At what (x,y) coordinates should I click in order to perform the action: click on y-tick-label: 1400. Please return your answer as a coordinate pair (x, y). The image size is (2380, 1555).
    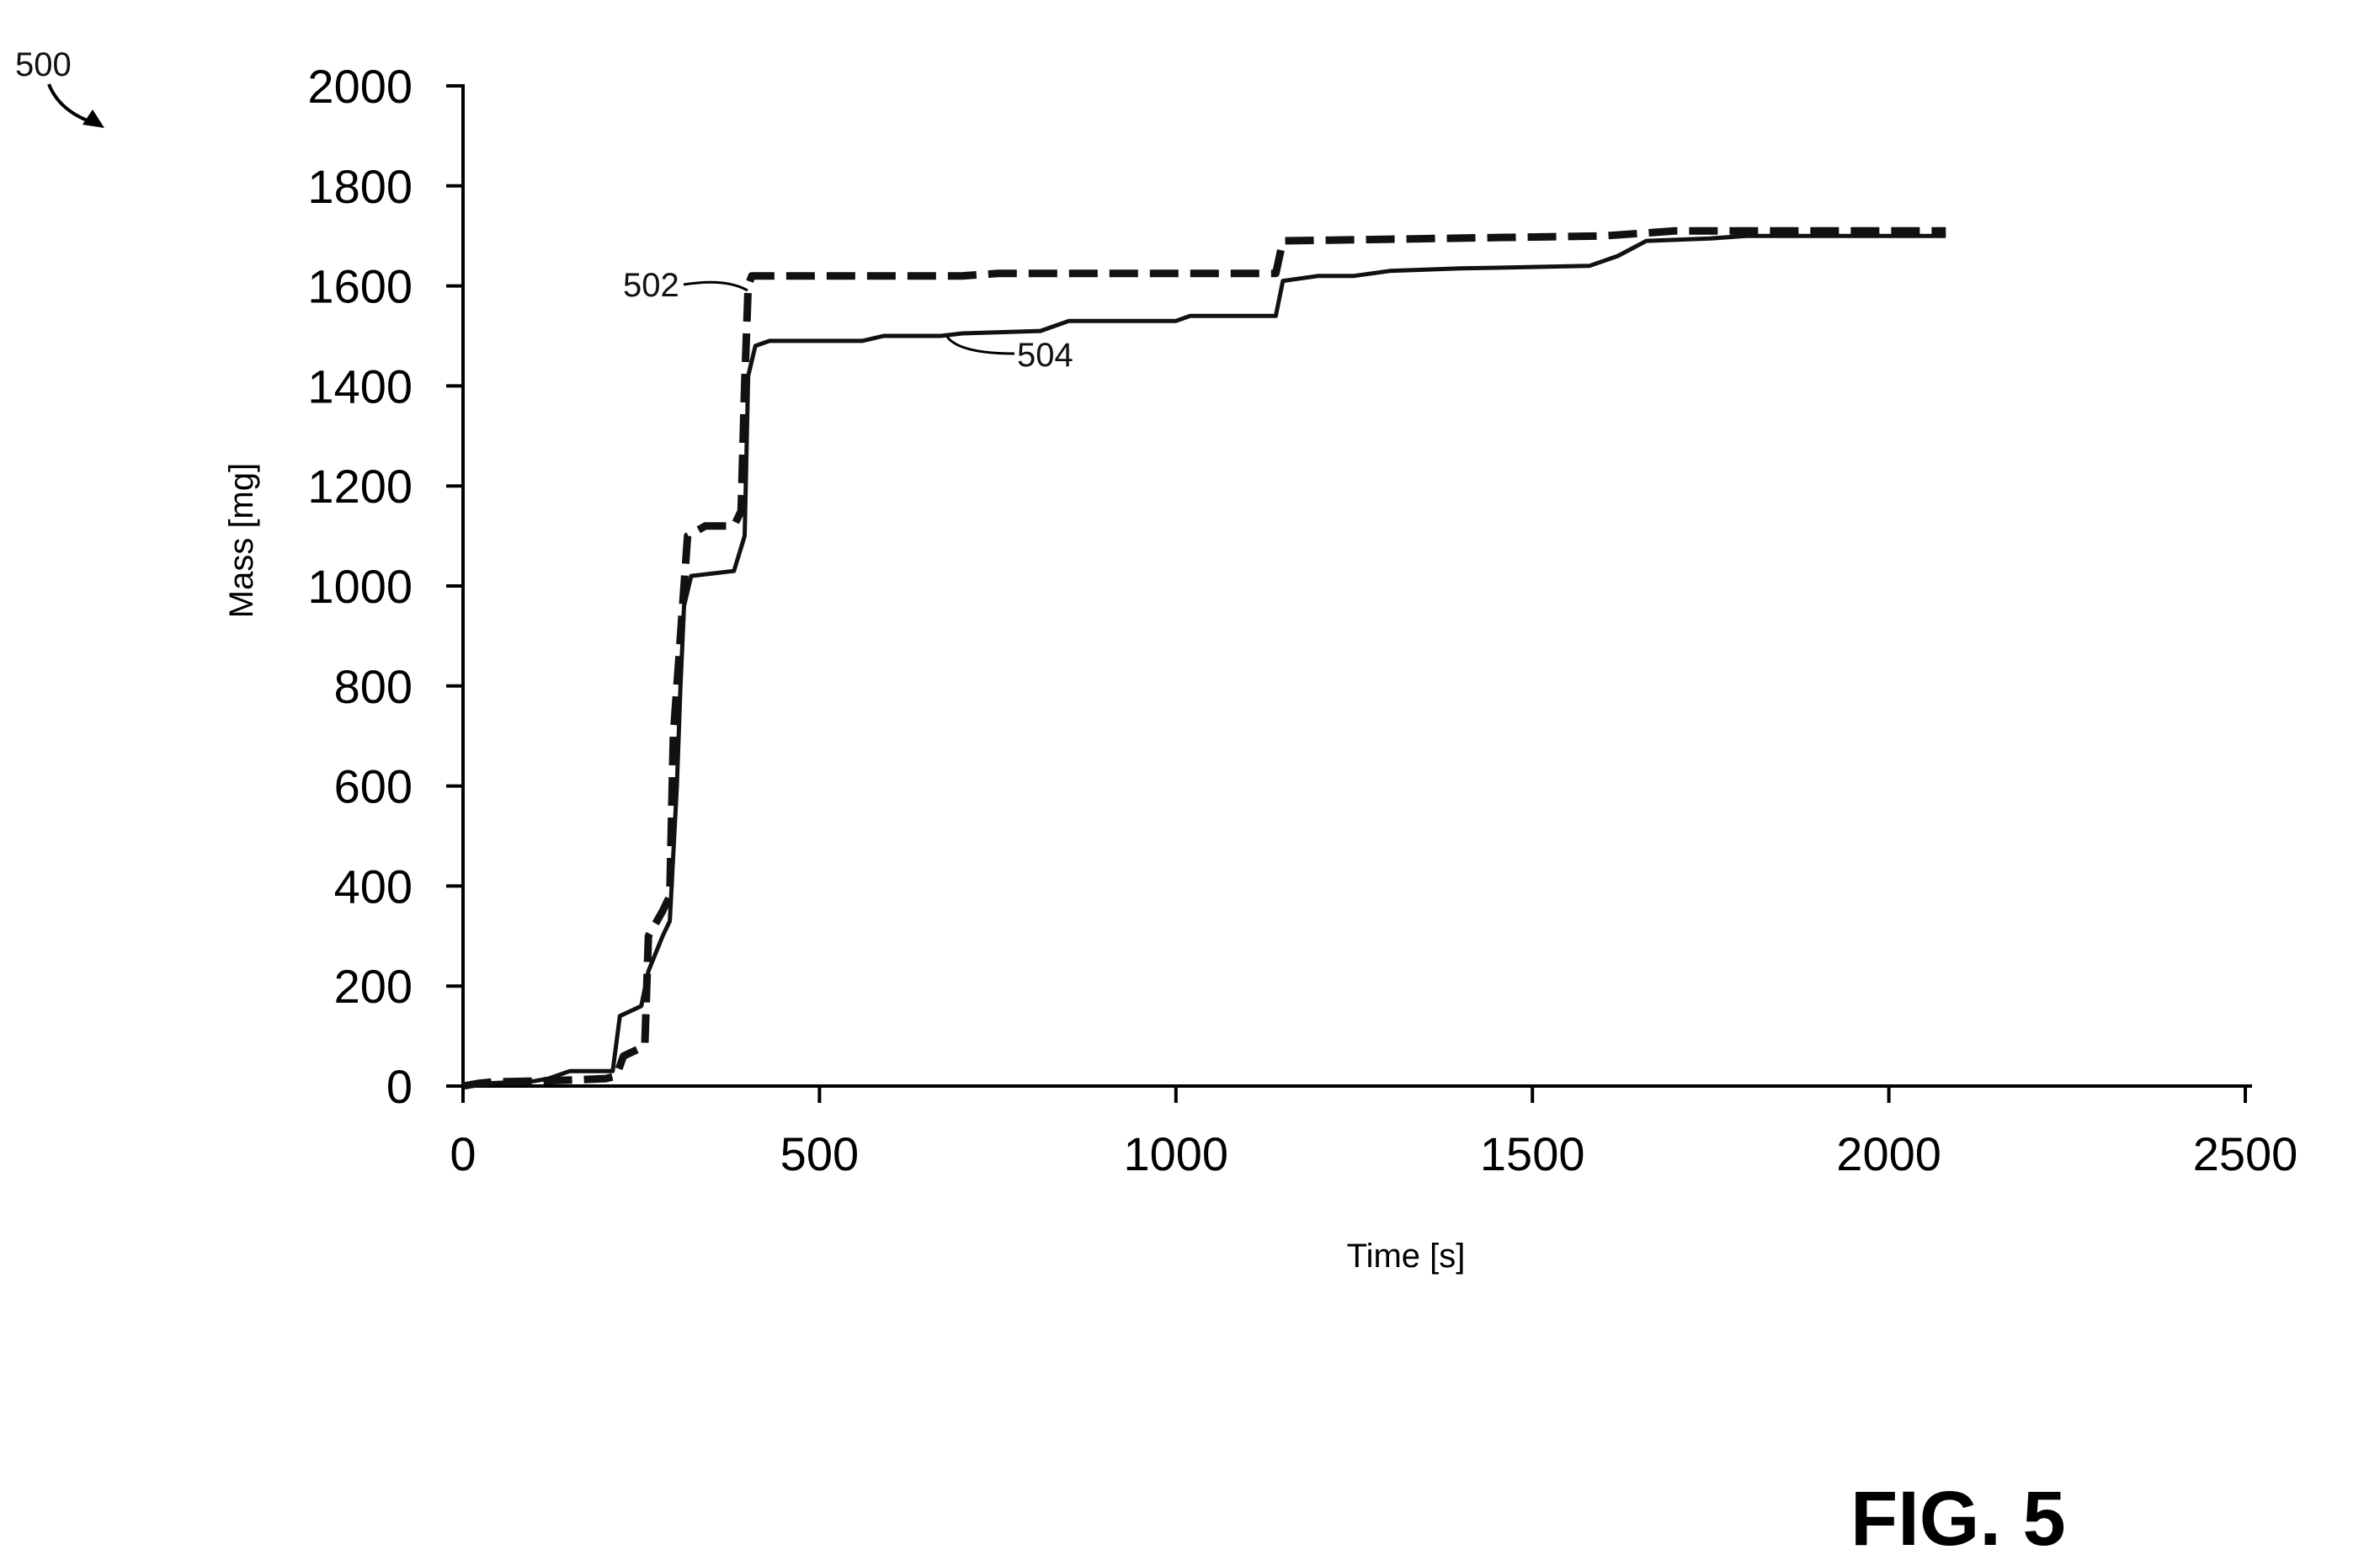
    Looking at the image, I should click on (360, 386).